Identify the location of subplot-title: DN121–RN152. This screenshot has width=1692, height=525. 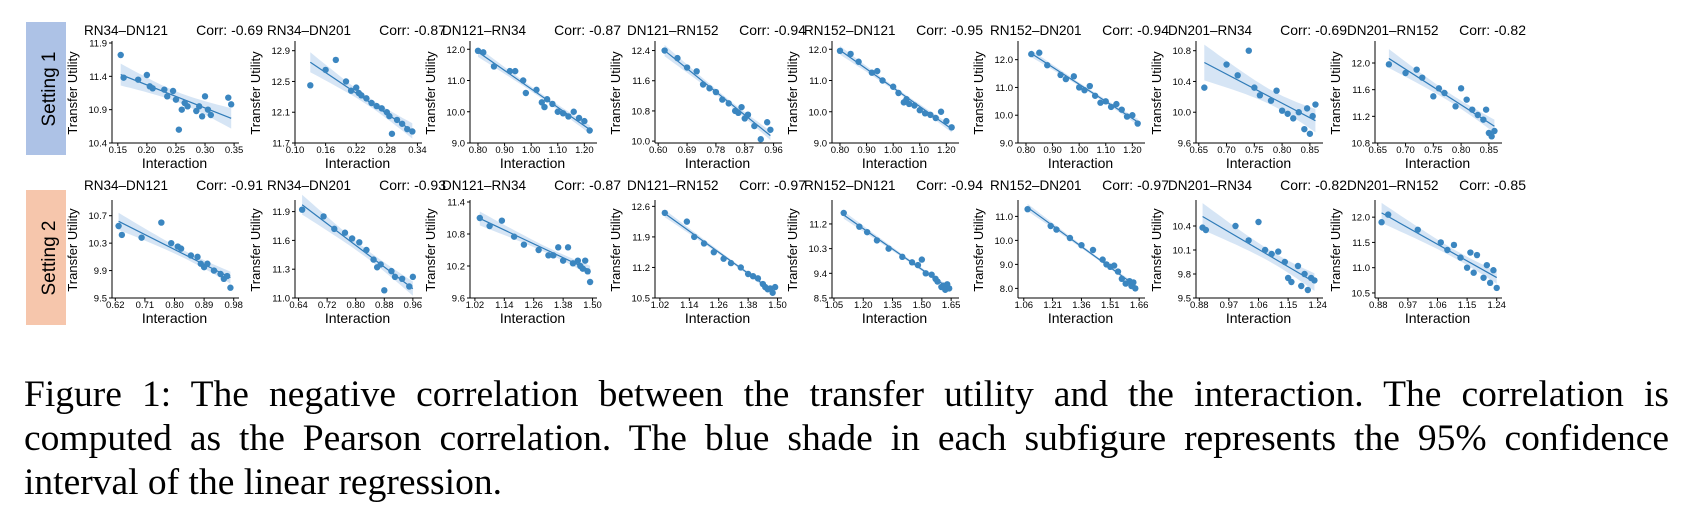
(673, 30).